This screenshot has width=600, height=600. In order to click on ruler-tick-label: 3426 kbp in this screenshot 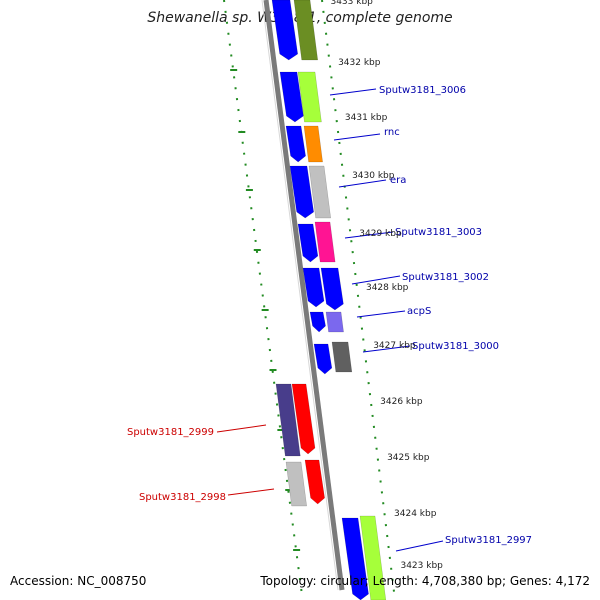, I will do `click(401, 402)`.